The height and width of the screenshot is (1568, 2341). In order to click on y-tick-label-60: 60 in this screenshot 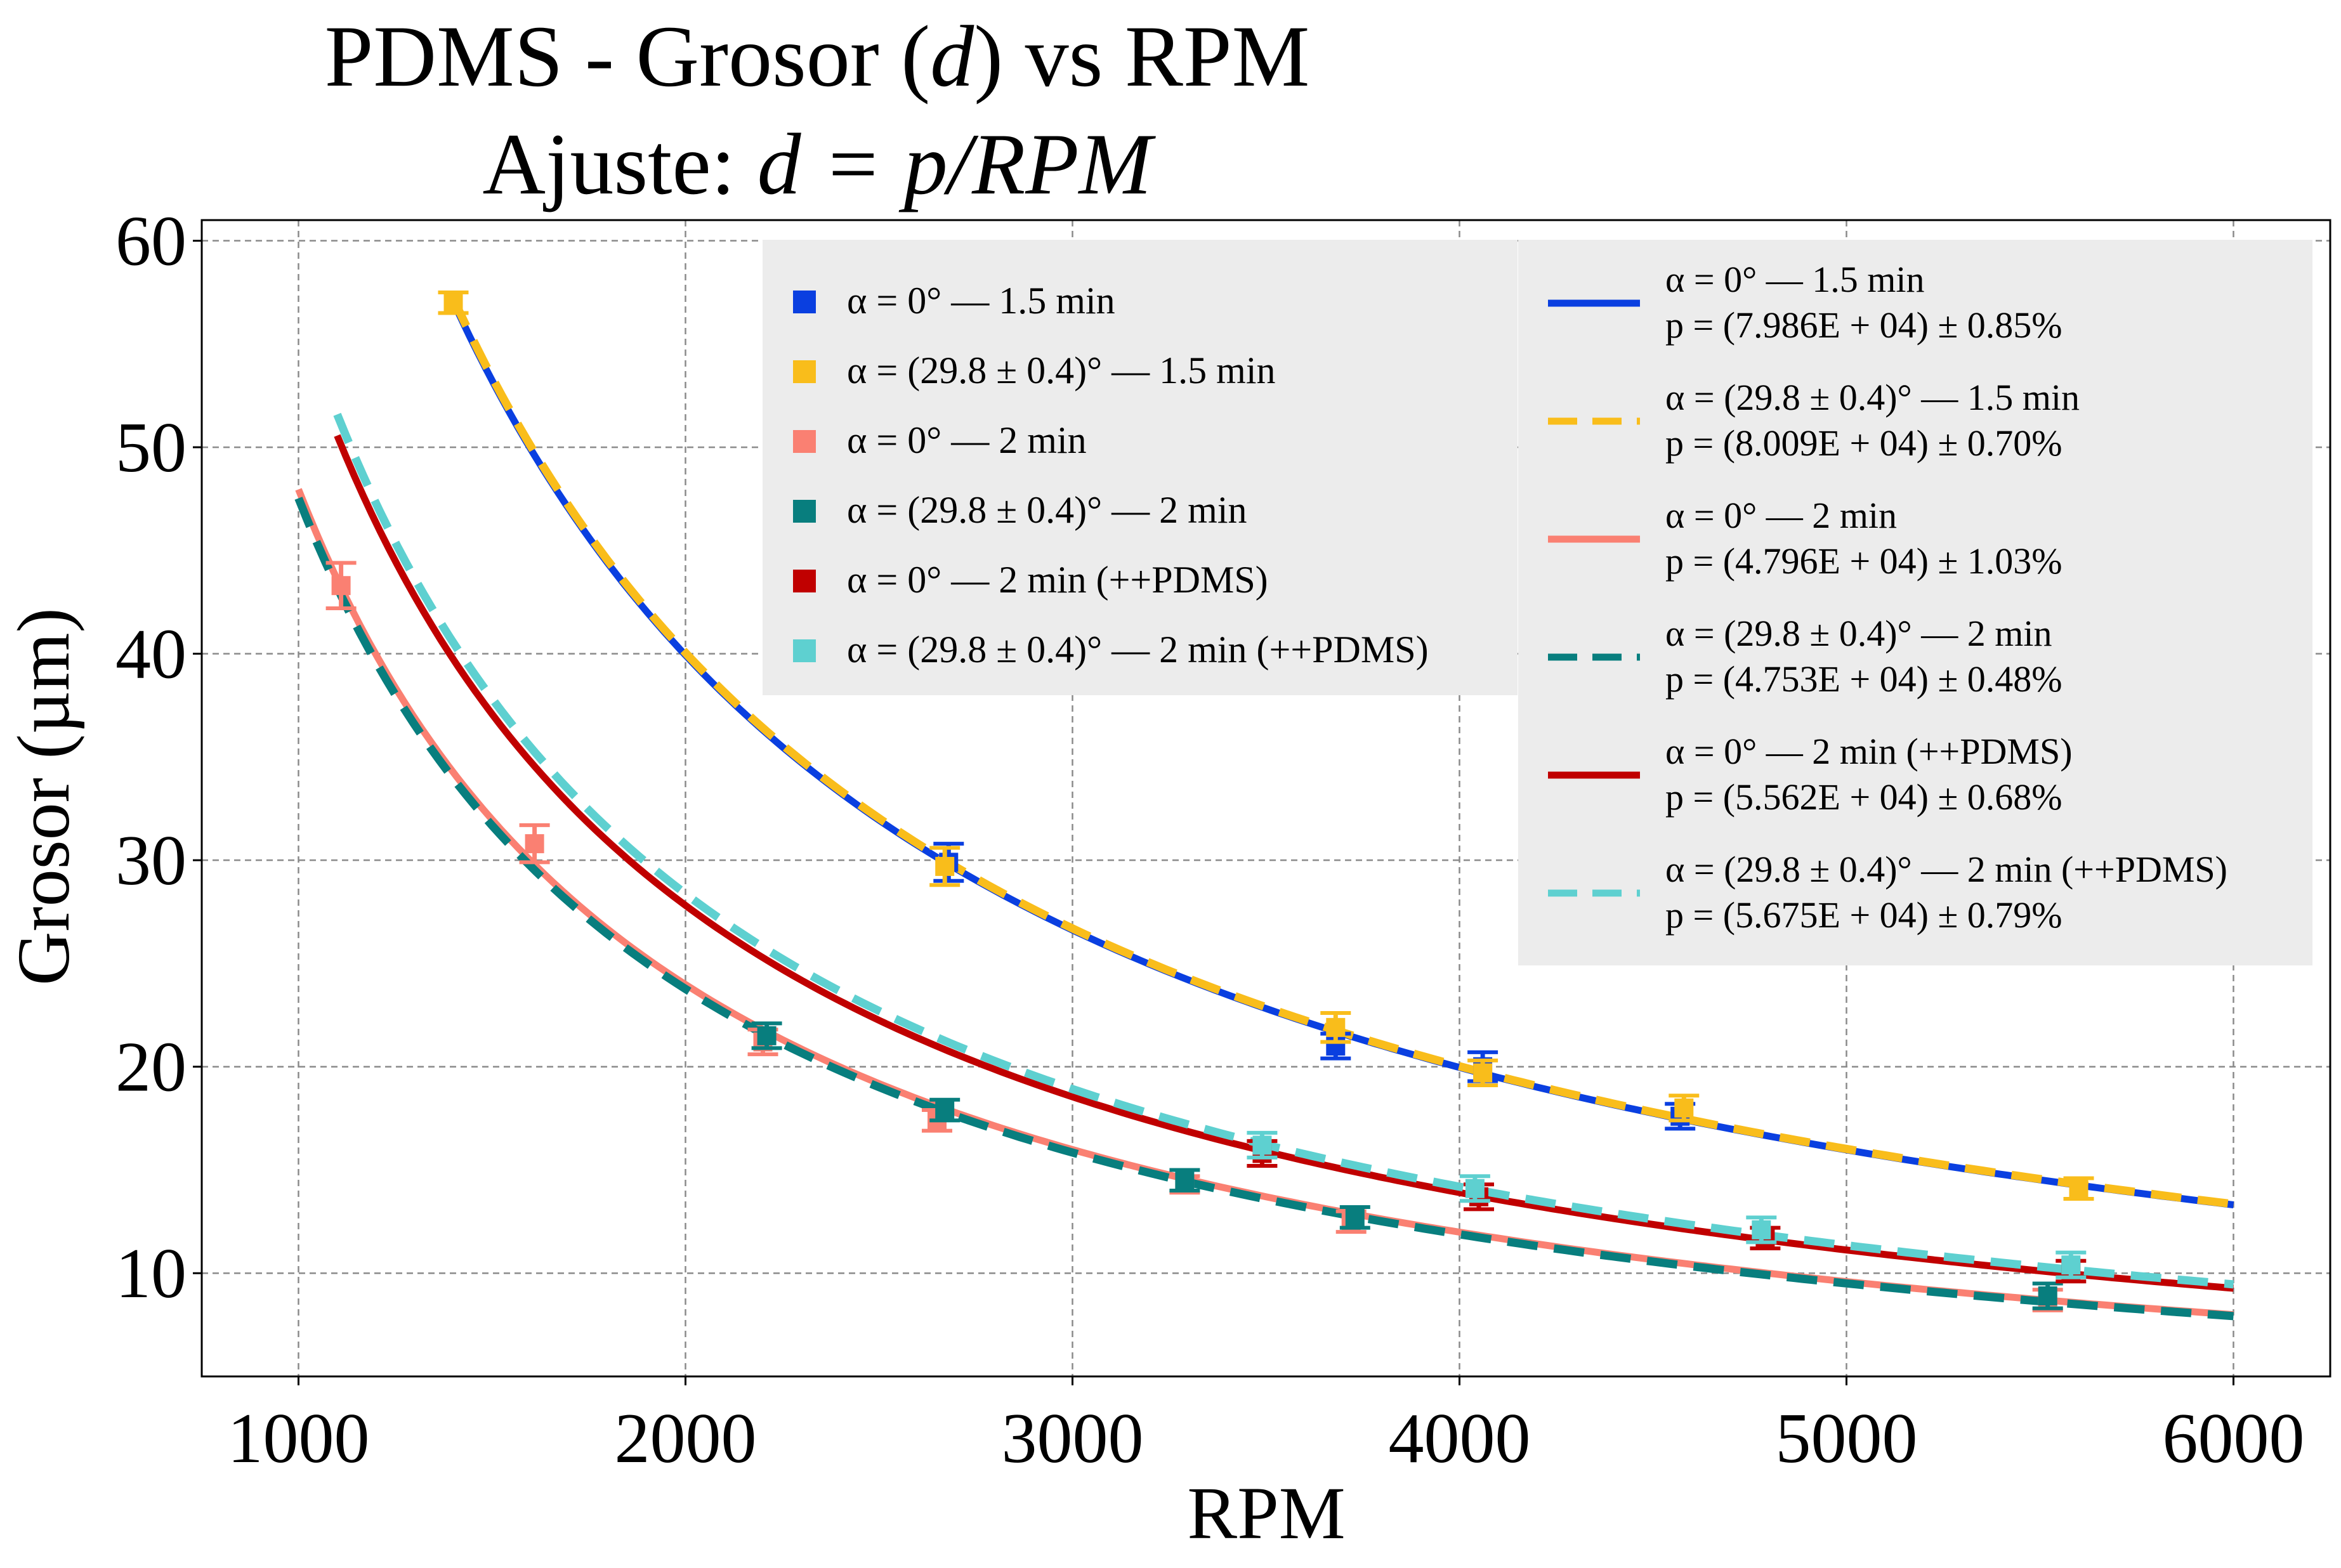, I will do `click(151, 241)`.